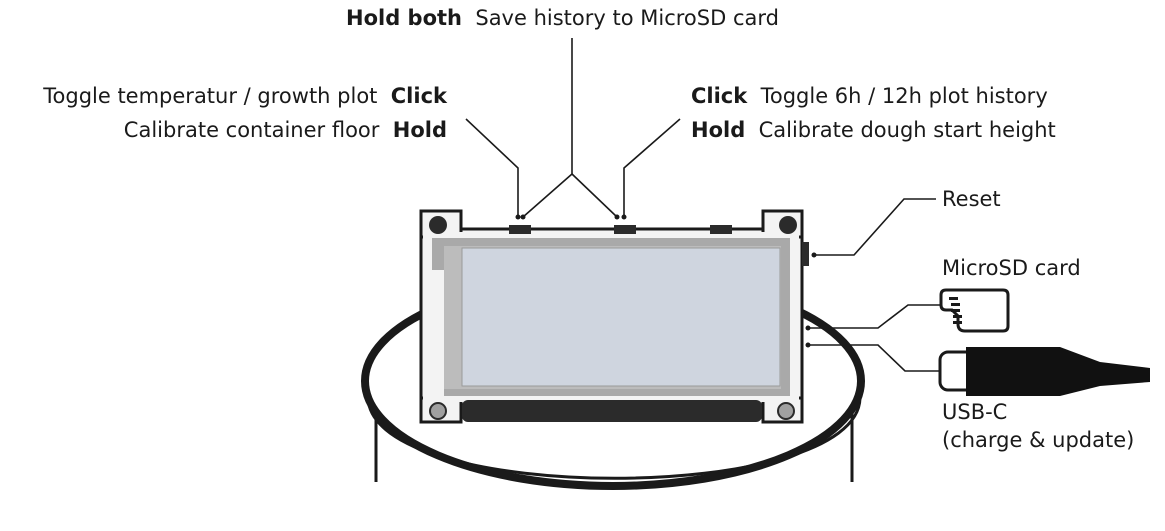 The height and width of the screenshot is (531, 1165). I want to click on right-hold-desc: Calibrate dough start height, so click(907, 130).